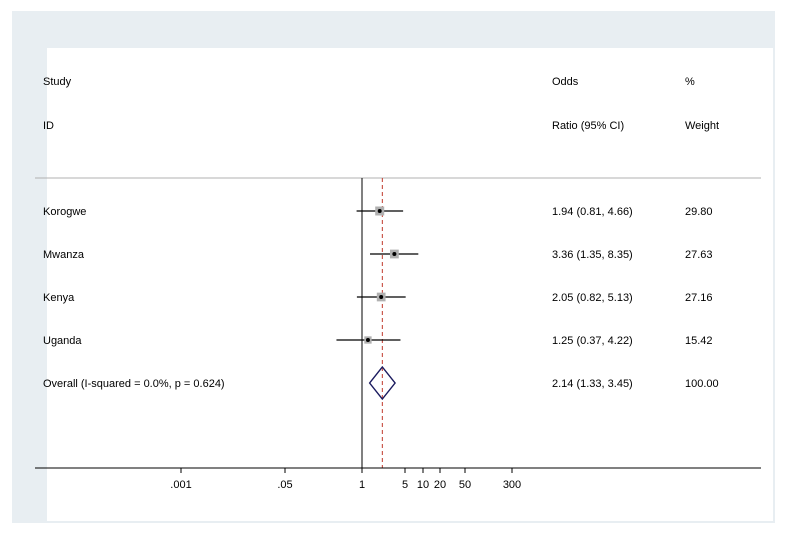  Describe the element at coordinates (48, 126) in the screenshot. I see `header-id: ID` at that location.